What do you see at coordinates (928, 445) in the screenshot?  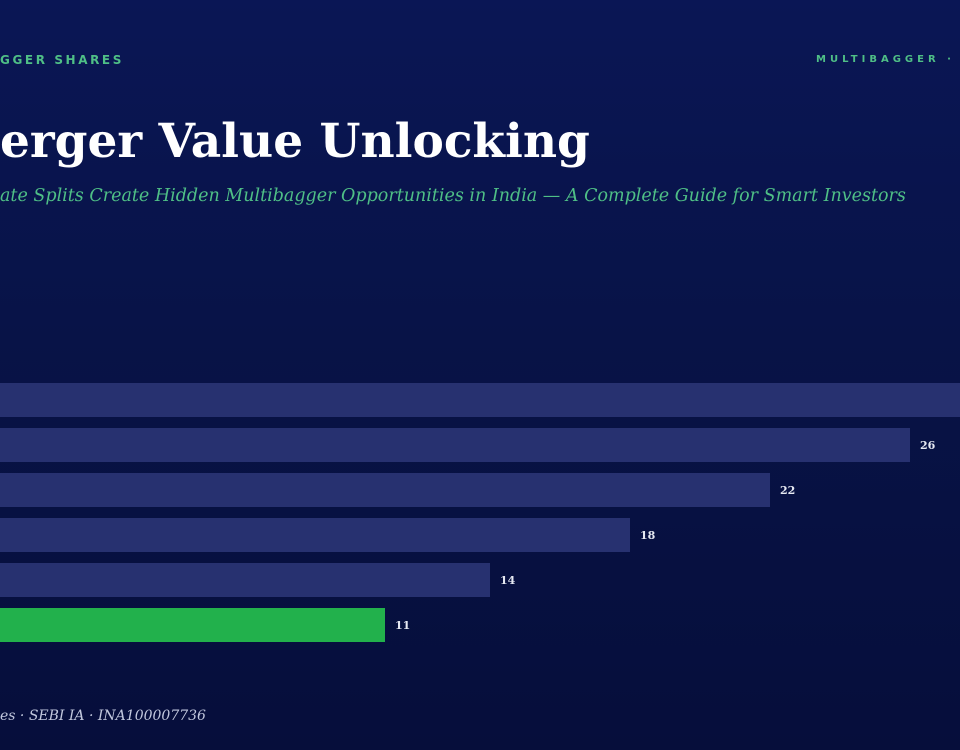 I see `bar-value-label: 26` at bounding box center [928, 445].